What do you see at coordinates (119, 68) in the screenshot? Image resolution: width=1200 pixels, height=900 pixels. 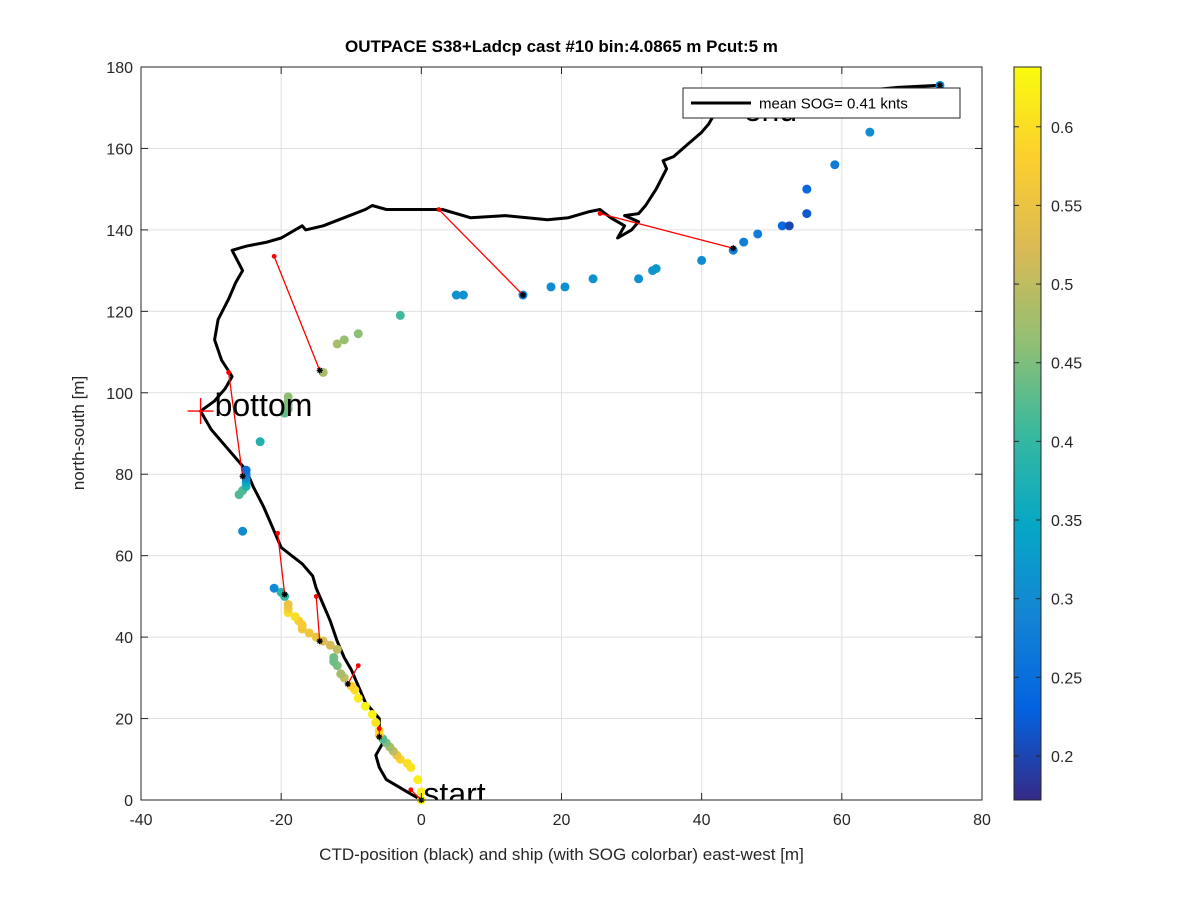 I see `y-tick-label: 180` at bounding box center [119, 68].